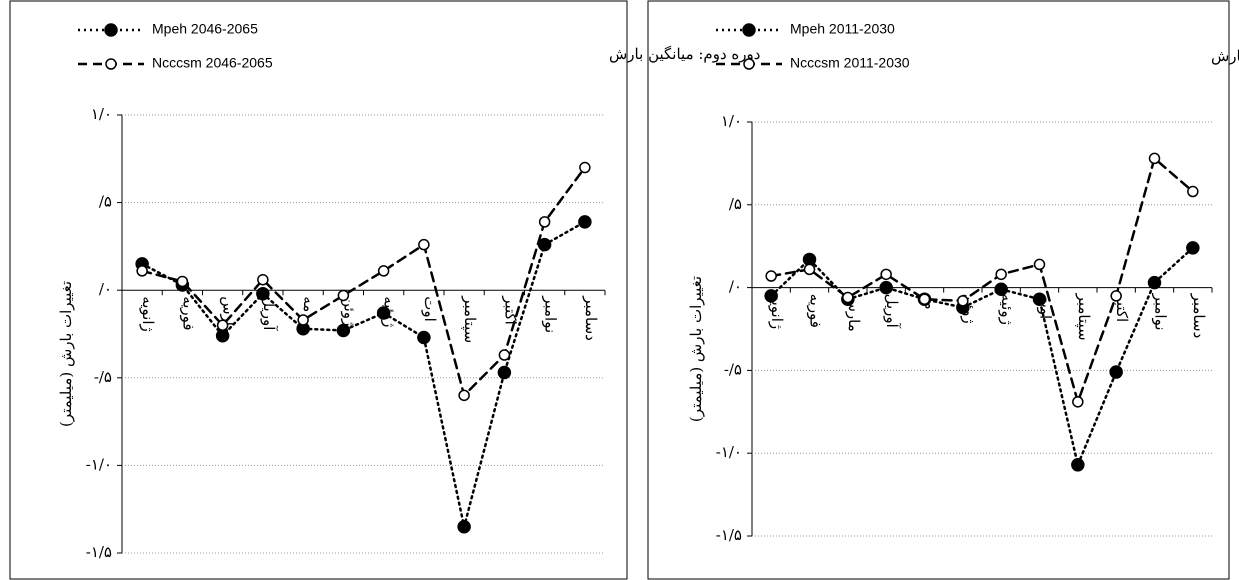 This screenshot has height=580, width=1239. I want to click on x-tick-label: اوت, so click(430, 309).